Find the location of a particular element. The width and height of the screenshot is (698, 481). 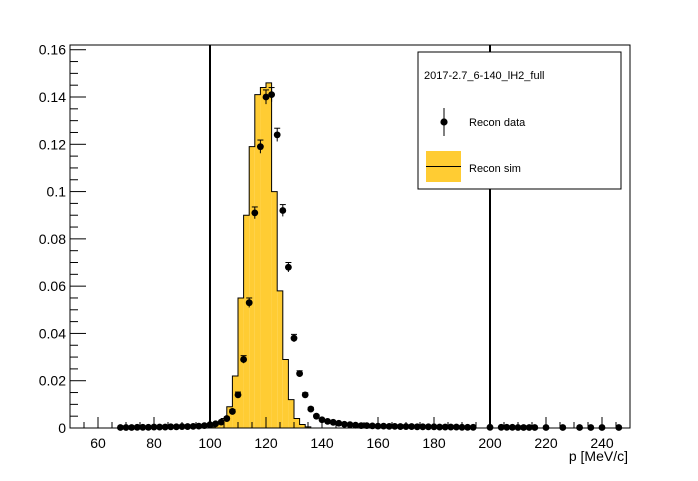

x-tick-label: 60 is located at coordinates (98, 443).